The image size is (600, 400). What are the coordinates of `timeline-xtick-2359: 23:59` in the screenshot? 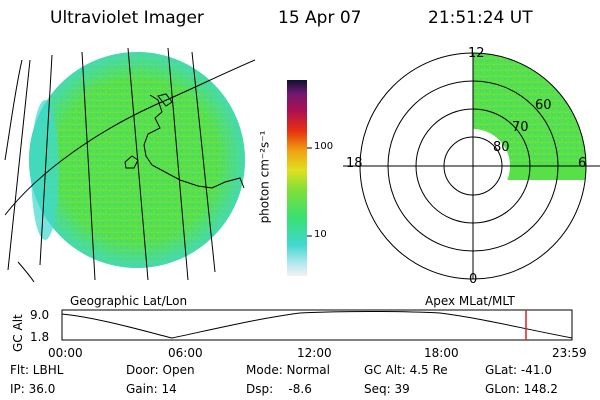 It's located at (569, 353).